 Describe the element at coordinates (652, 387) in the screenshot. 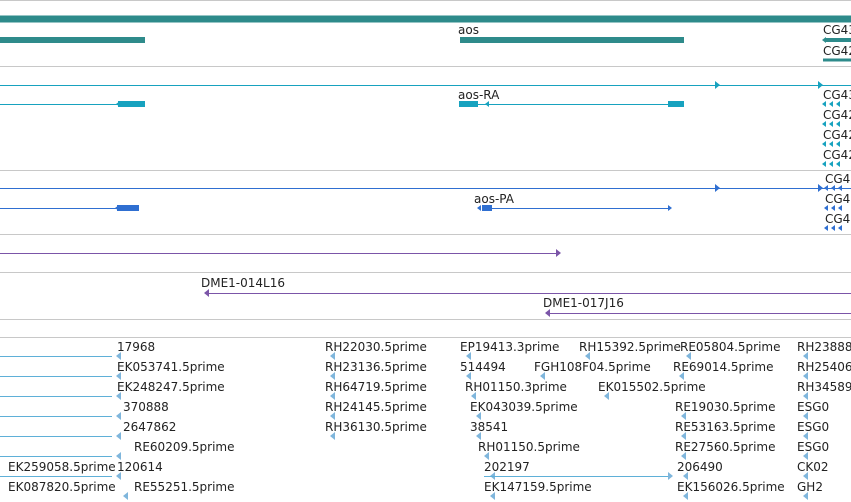

I see `est-label: EK015502.5prime` at that location.